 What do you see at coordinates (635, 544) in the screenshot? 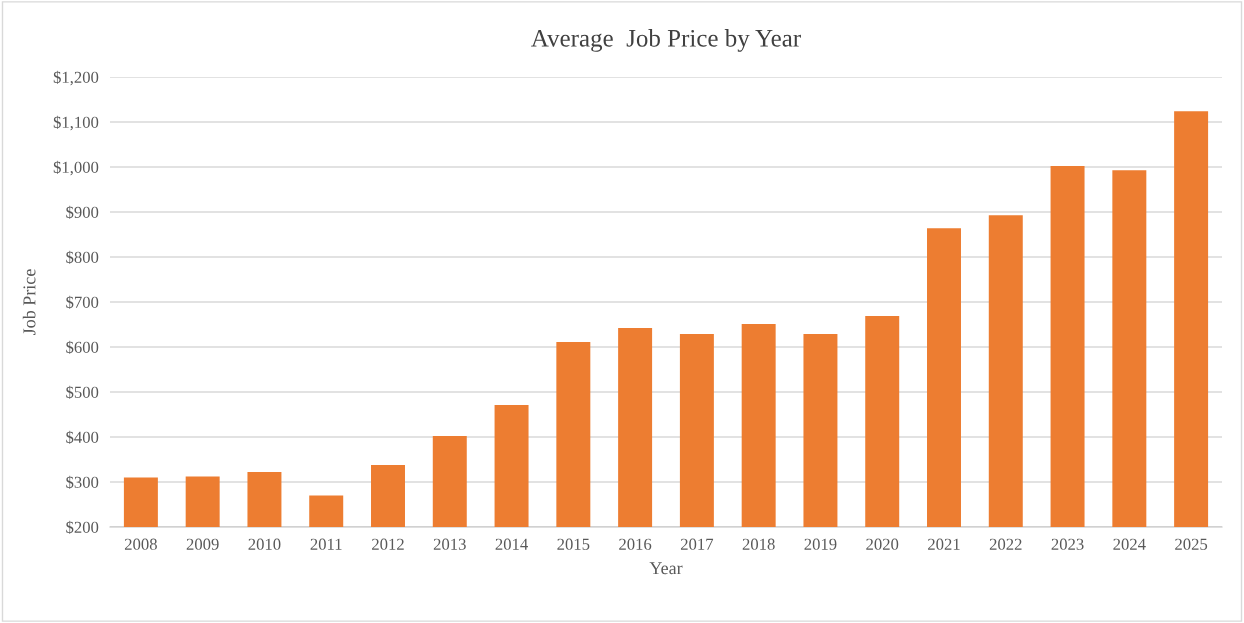
I see `x-tick-label: 2016` at bounding box center [635, 544].